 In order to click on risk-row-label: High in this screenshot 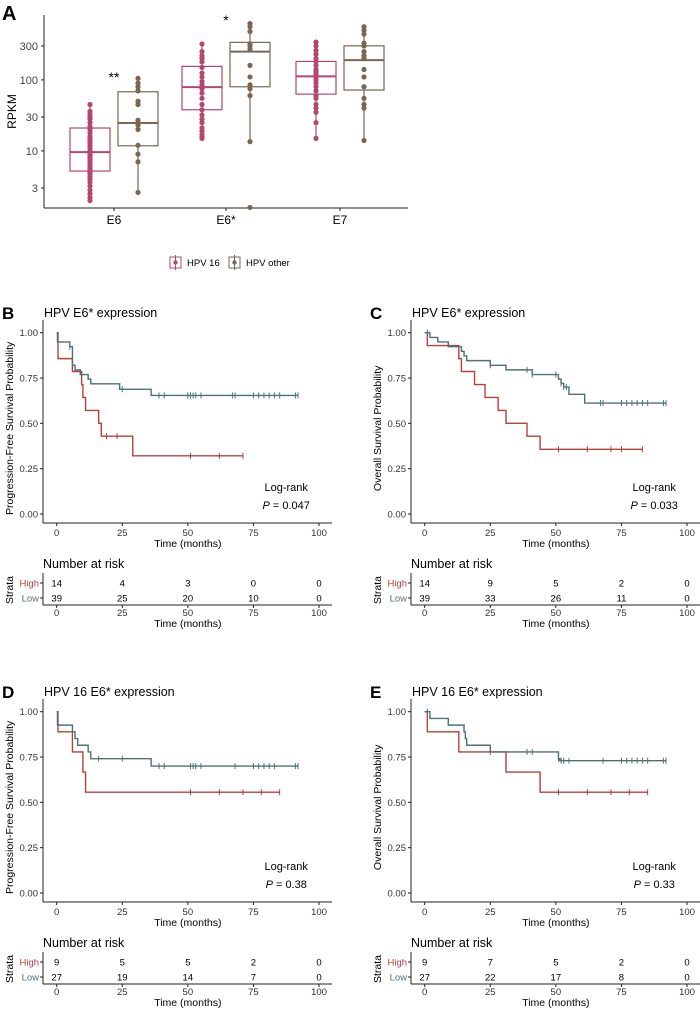, I will do `click(29, 584)`.